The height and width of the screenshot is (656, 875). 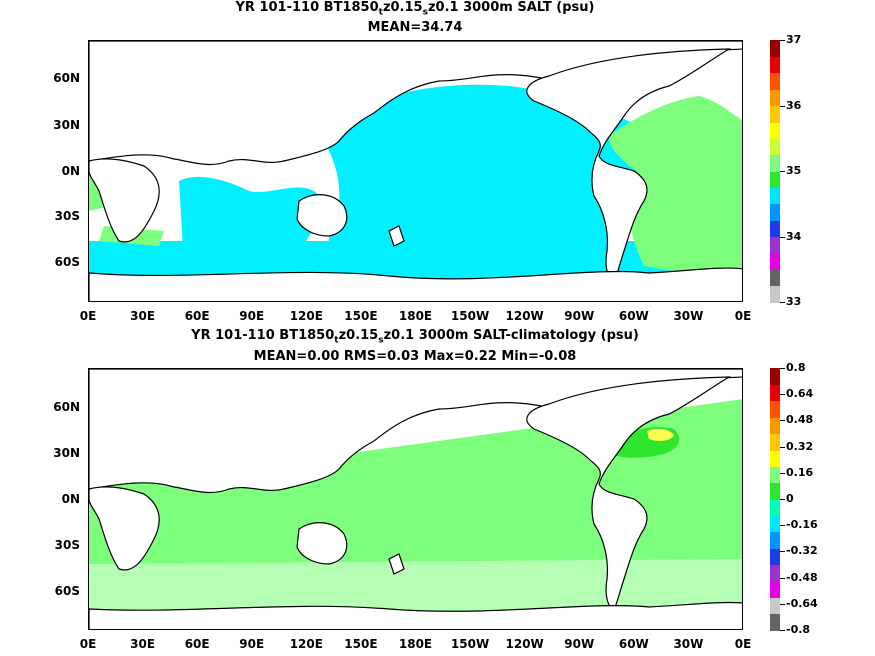 What do you see at coordinates (802, 577) in the screenshot?
I see `panel2-colorbar-label: -0.48` at bounding box center [802, 577].